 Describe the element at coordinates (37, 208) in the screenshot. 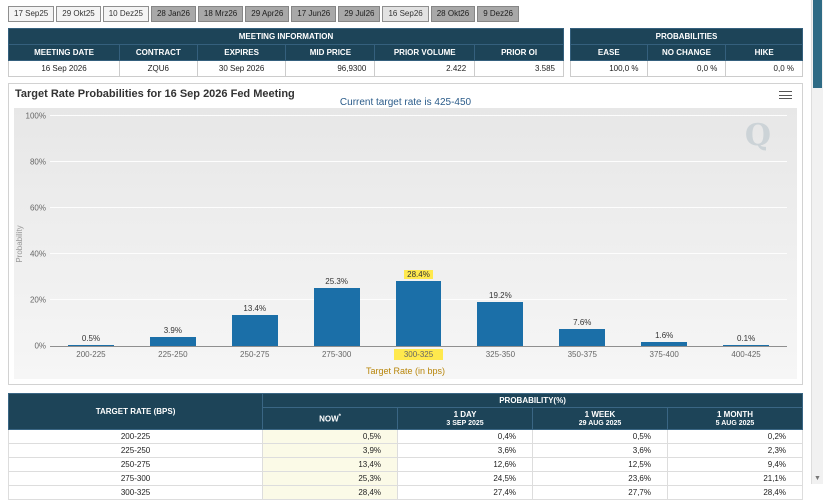

I see `y-axis-tick-label: 60%` at that location.